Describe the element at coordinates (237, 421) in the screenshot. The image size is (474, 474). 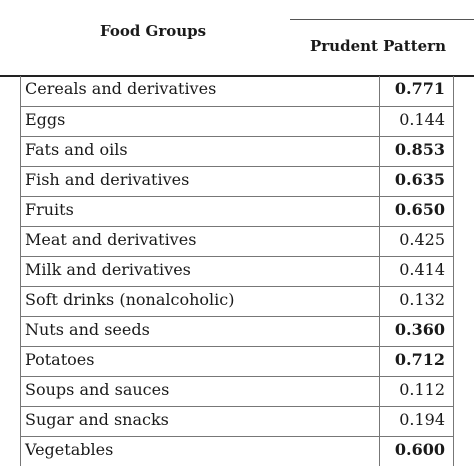
I see `table-row: Sugar and snacks 0.194` at that location.